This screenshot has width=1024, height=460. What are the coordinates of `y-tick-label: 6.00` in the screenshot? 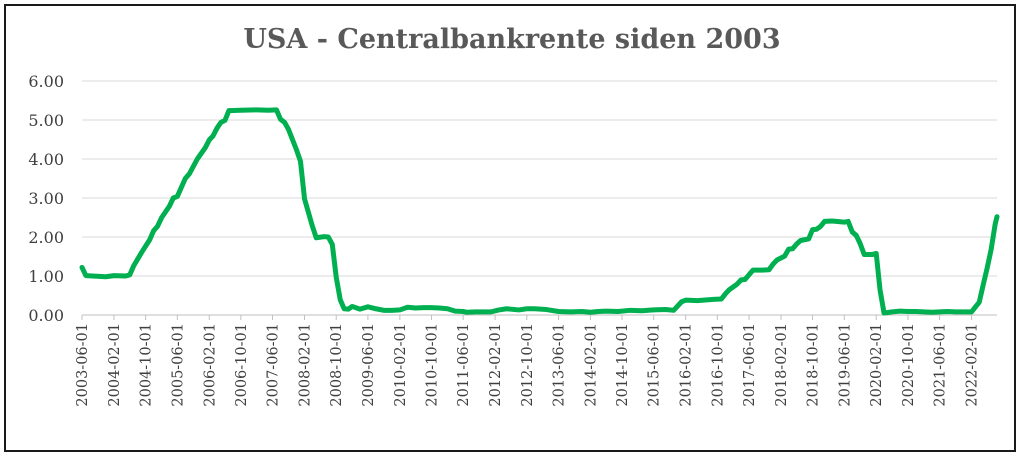 It's located at (46, 81).